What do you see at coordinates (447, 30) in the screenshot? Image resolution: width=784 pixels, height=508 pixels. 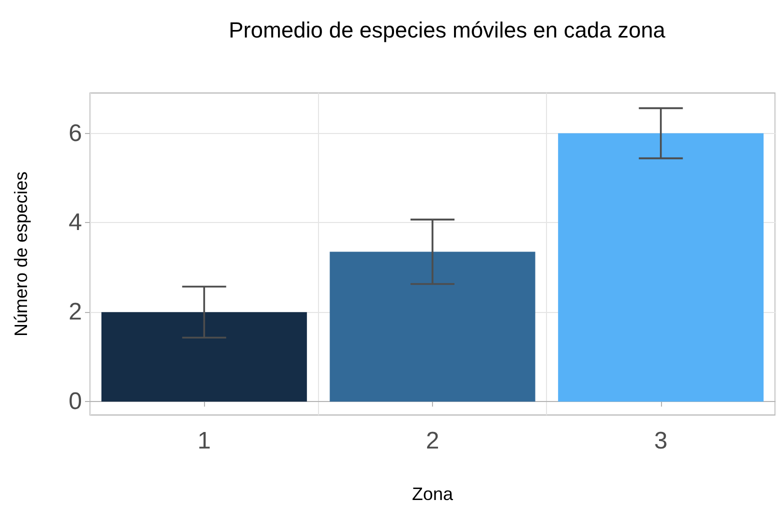 I see `chart-title: Promedio de especies móviles en cada zona` at bounding box center [447, 30].